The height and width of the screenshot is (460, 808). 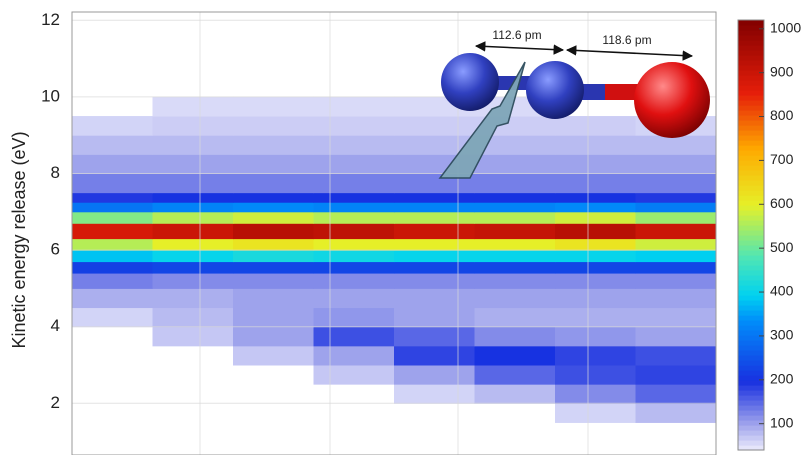 What do you see at coordinates (55, 172) in the screenshot?
I see `y-tick-label: 8` at bounding box center [55, 172].